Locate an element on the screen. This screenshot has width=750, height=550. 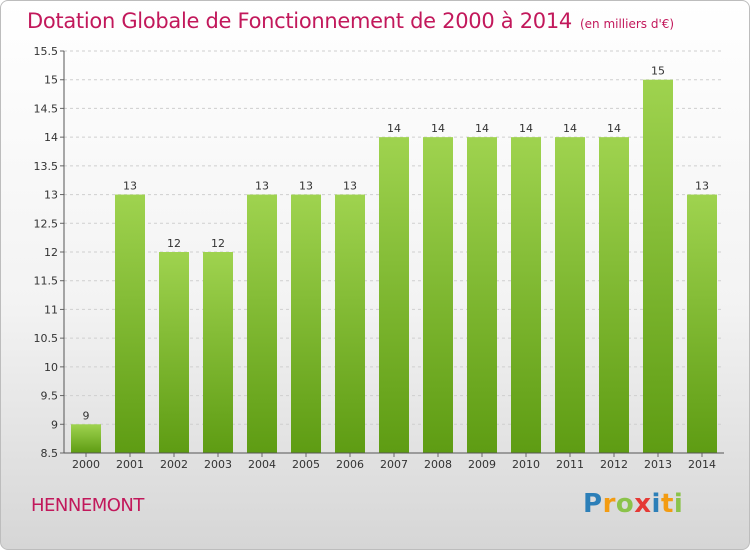
bar-2007 is located at coordinates (394, 295).